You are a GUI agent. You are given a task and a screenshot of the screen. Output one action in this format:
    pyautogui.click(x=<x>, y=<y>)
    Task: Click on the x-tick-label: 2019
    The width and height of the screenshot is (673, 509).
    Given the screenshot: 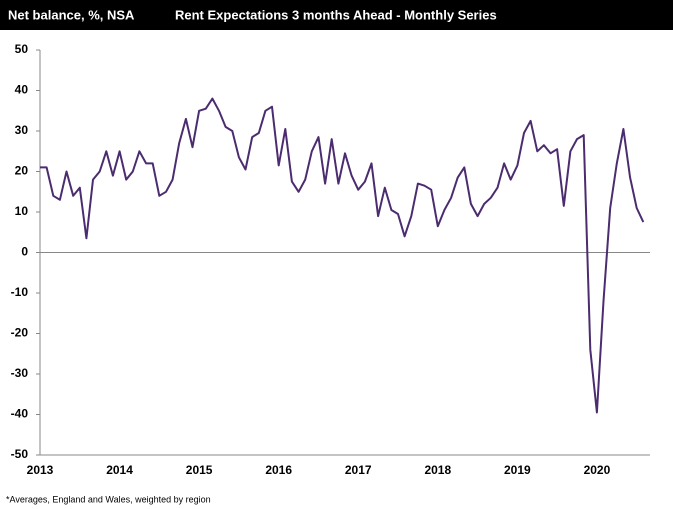 What is the action you would take?
    pyautogui.click(x=517, y=470)
    